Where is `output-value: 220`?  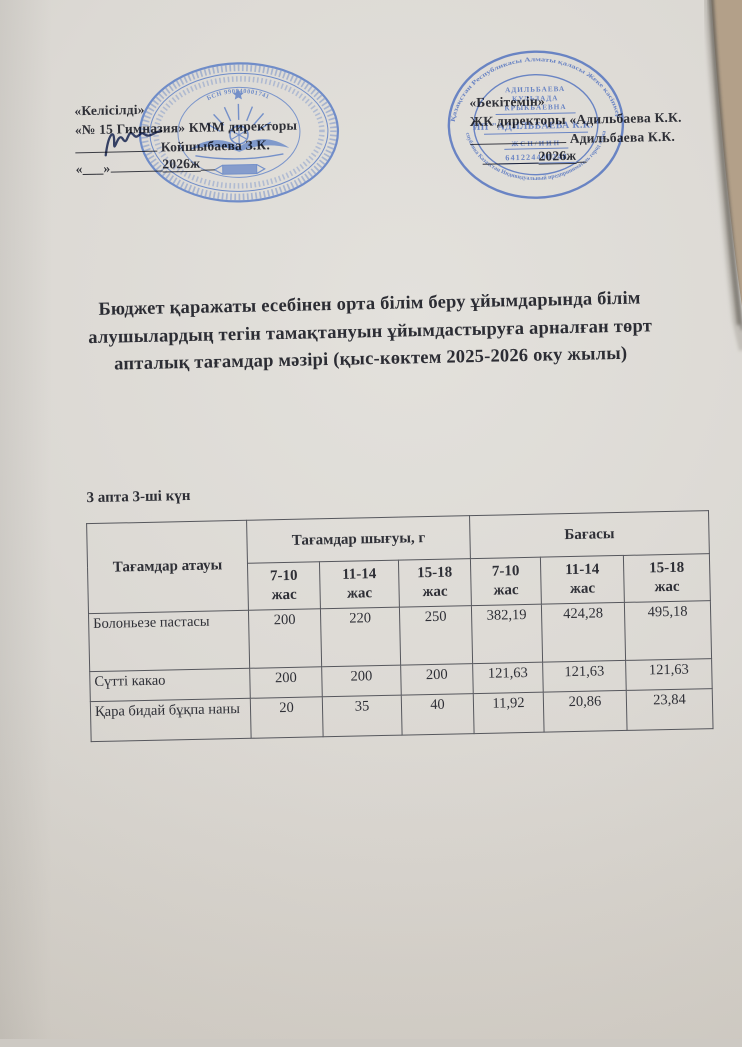 output-value: 220 is located at coordinates (360, 637).